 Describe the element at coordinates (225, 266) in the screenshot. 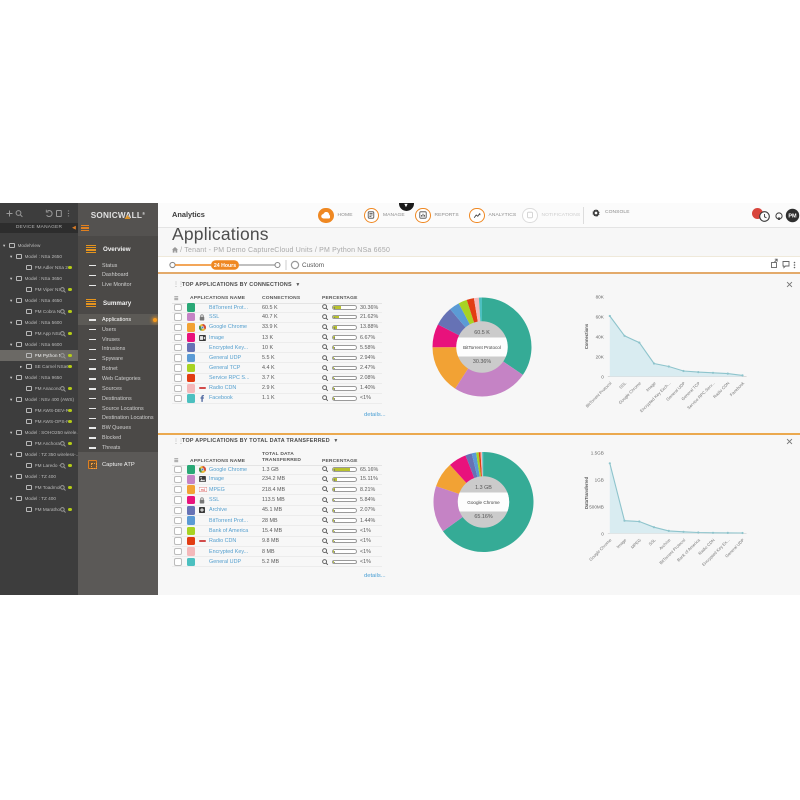

I see `svg-text: 24 Hours` at that location.